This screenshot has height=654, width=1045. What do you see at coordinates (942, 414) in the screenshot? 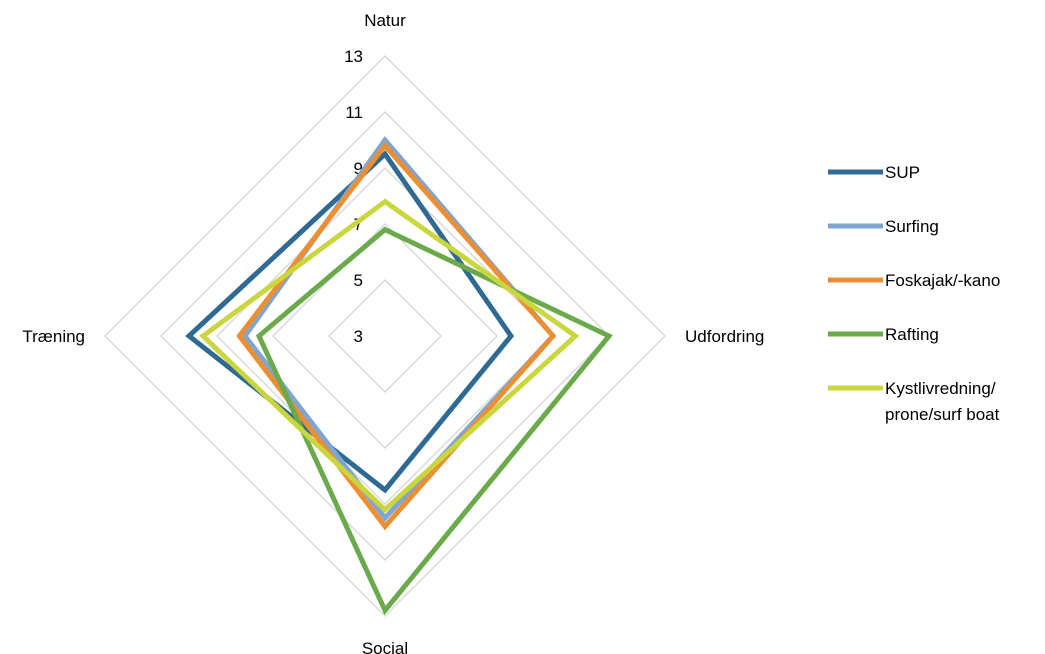
I see `legend-label: prone/surf boat` at bounding box center [942, 414].